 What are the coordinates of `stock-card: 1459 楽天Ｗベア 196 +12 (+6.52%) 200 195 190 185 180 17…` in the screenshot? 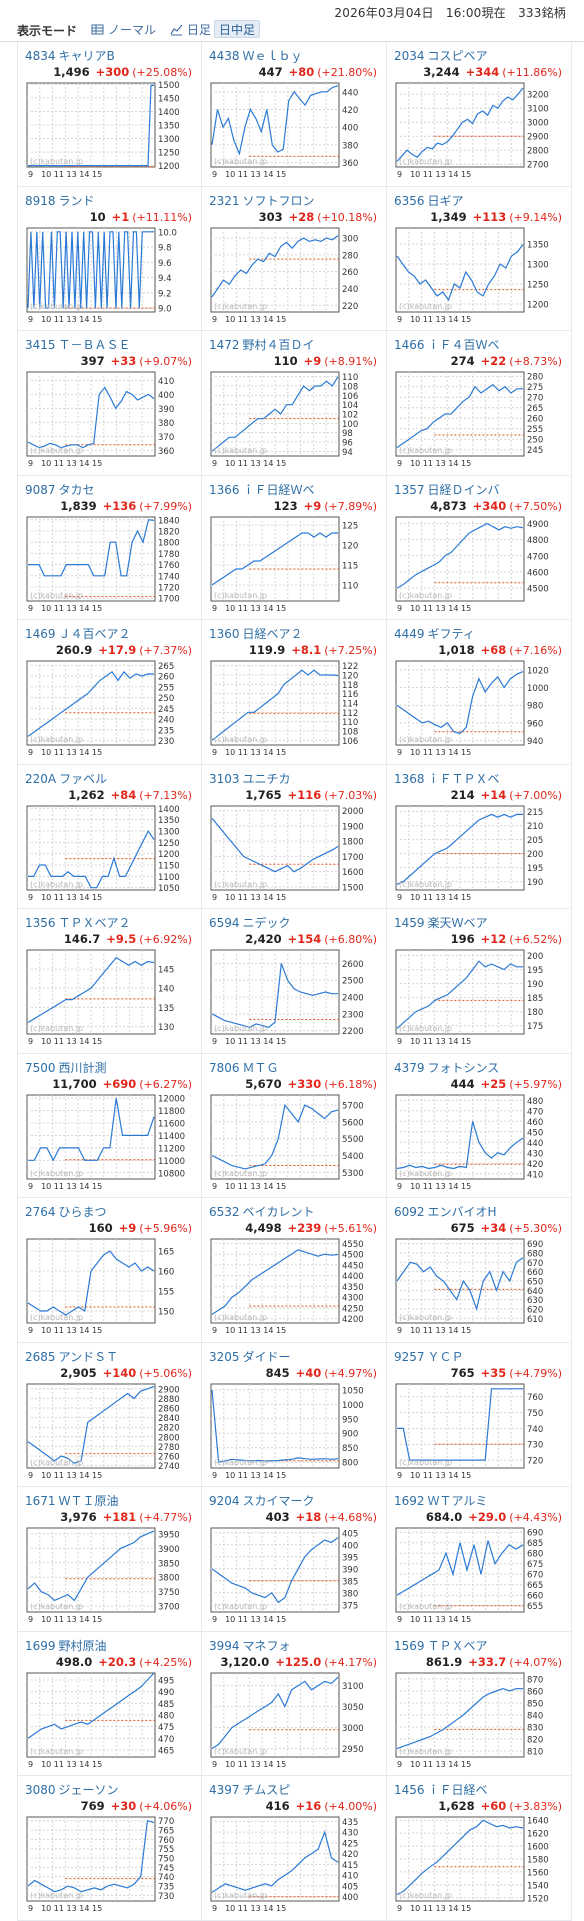 It's located at (479, 981).